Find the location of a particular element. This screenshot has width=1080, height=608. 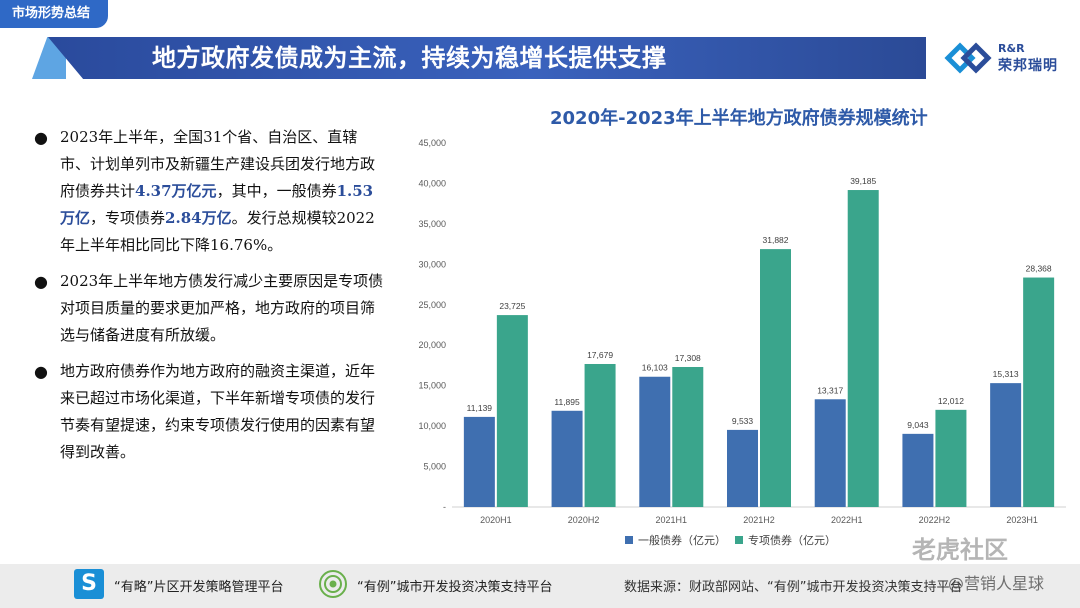

footer-platform-2: “有例”城市开发投资决策支持平台 is located at coordinates (455, 587).